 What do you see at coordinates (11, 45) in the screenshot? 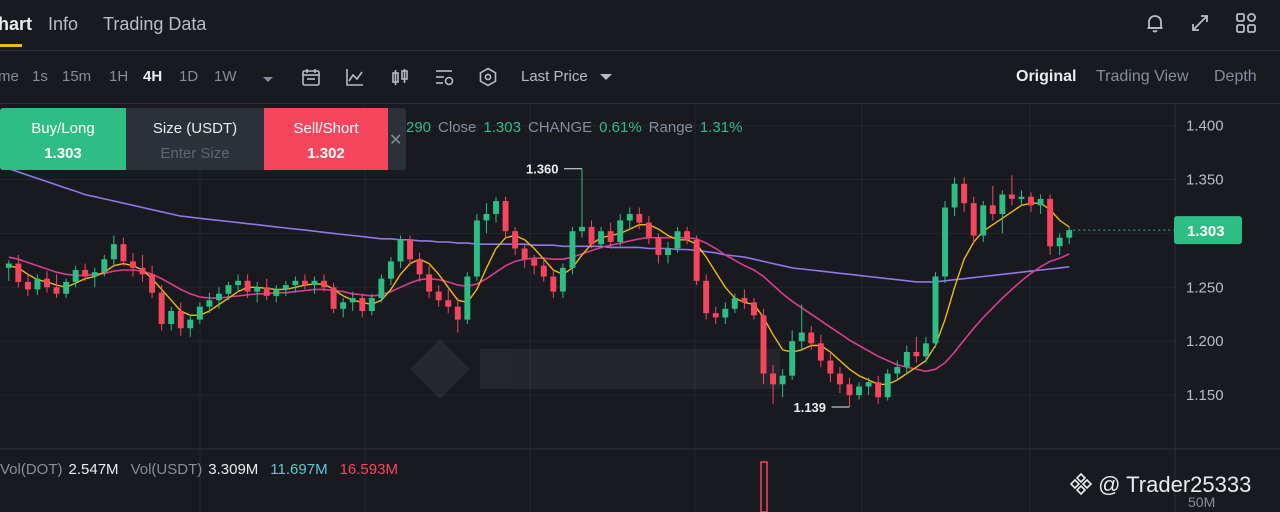
I see `active-tab-underline` at bounding box center [11, 45].